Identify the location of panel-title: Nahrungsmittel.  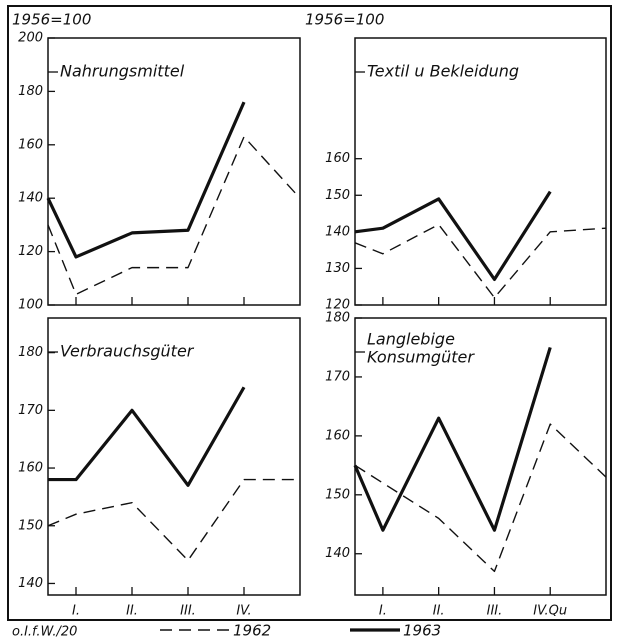
(122, 71).